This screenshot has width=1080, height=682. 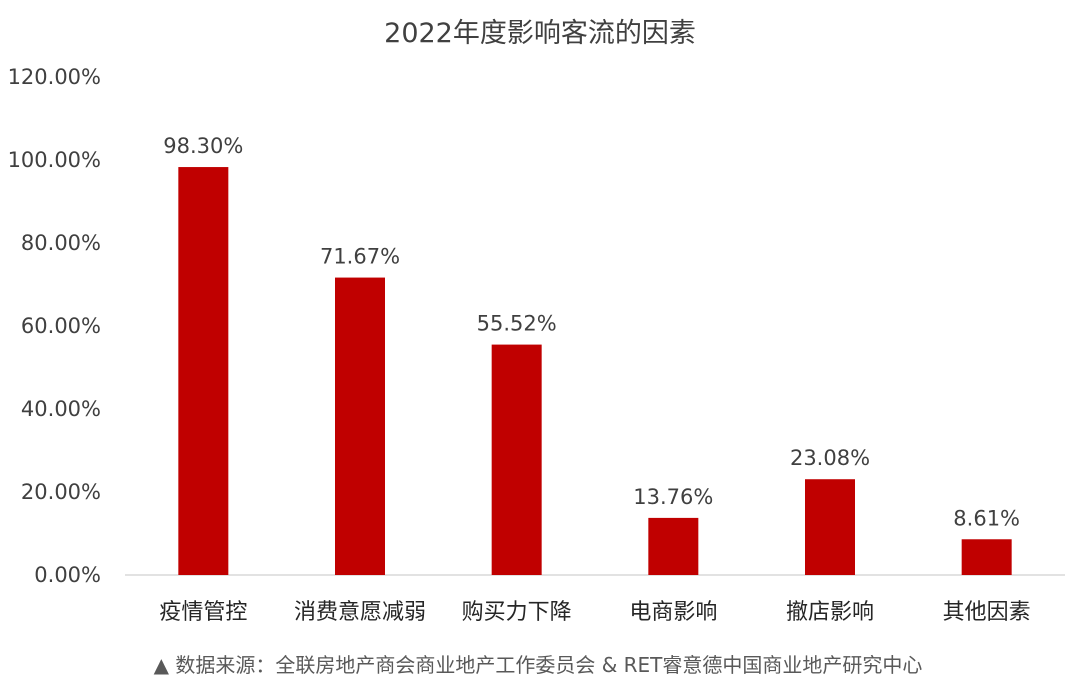 What do you see at coordinates (61, 492) in the screenshot?
I see `y-tick-label: 20.00%` at bounding box center [61, 492].